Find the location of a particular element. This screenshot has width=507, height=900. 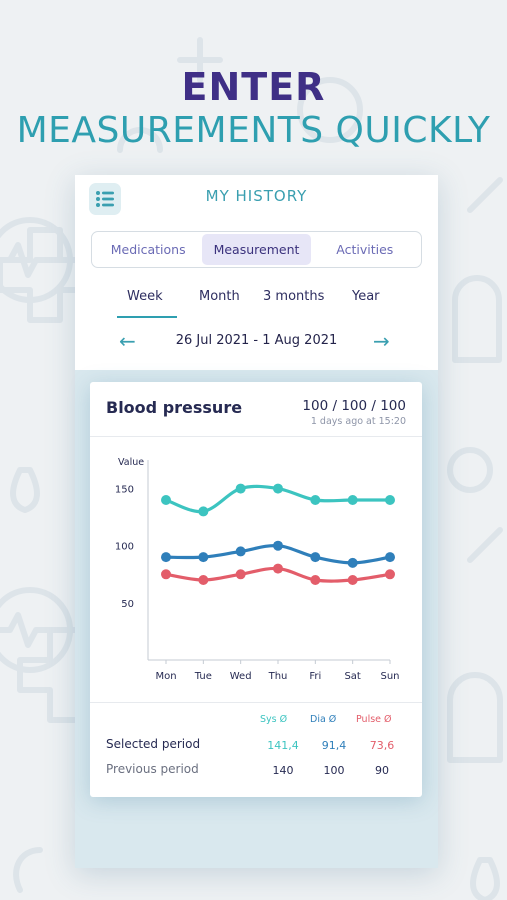

y-axis-label: Value is located at coordinates (131, 462).